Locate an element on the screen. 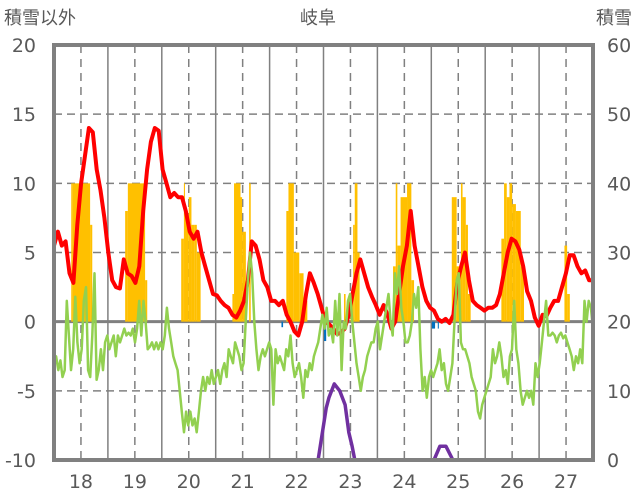 The width and height of the screenshot is (636, 501). x-tick-label: 26 is located at coordinates (512, 482).